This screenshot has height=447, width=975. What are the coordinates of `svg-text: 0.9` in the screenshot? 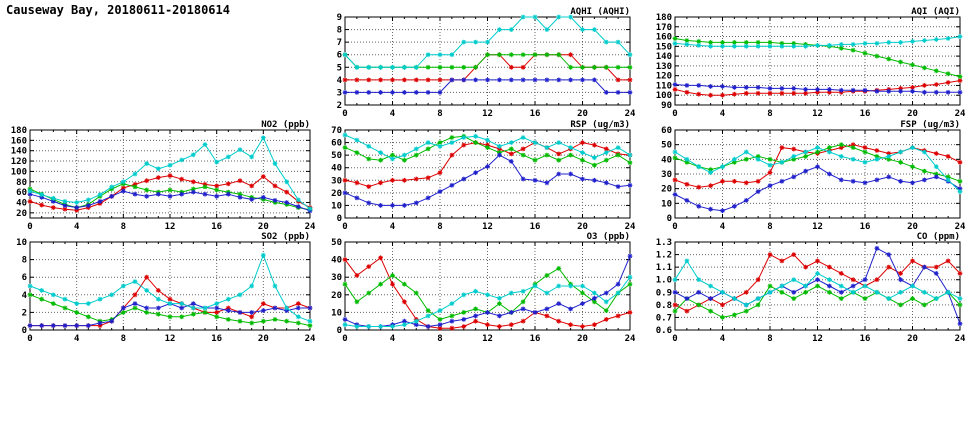 It's located at (664, 293).